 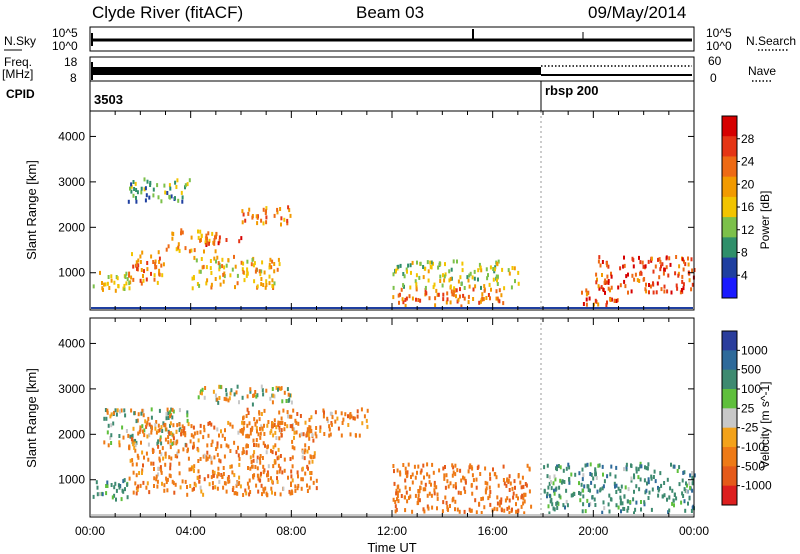 What do you see at coordinates (17, 74) in the screenshot?
I see `freq-unit: [MHz]` at bounding box center [17, 74].